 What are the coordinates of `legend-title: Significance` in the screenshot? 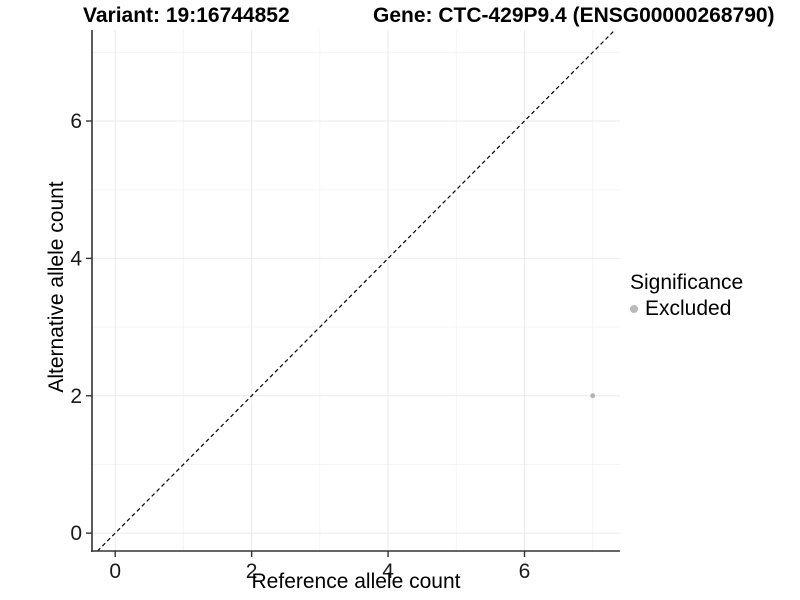 It's located at (687, 282).